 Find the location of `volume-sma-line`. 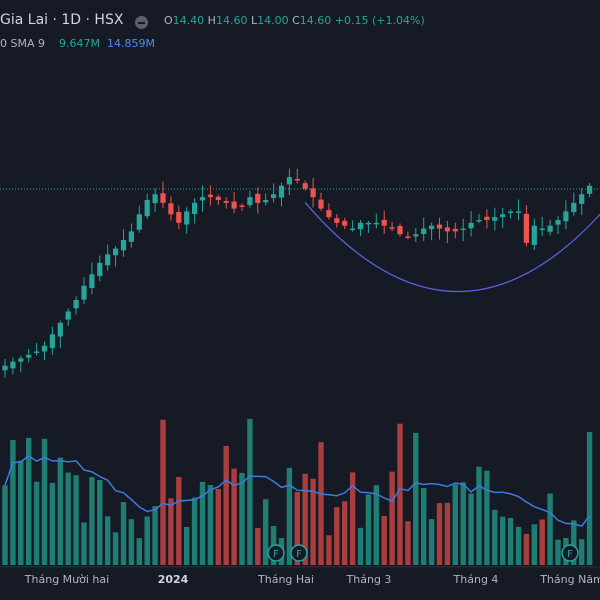

volume-sma-line is located at coordinates (297, 490).